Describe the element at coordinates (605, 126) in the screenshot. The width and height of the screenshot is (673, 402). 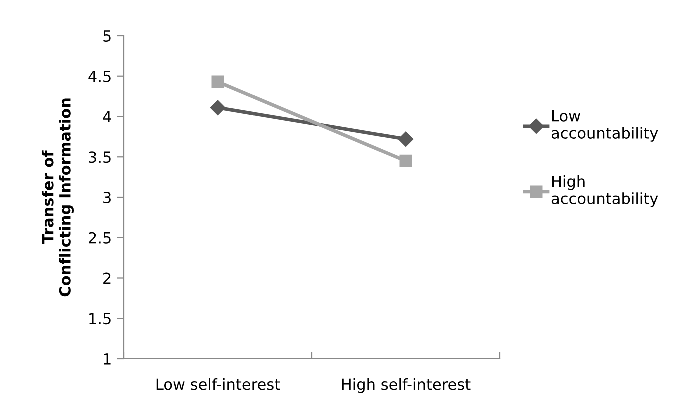
I see `legend-label: Low accountability` at that location.